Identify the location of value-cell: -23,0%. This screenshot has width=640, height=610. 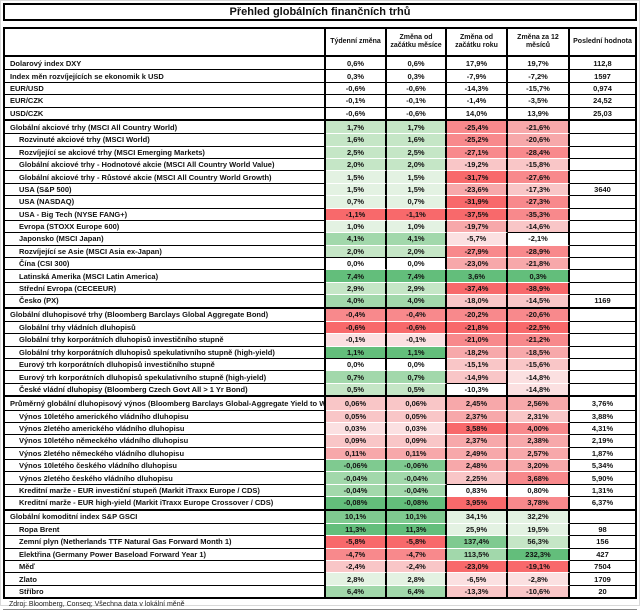
(477, 566).